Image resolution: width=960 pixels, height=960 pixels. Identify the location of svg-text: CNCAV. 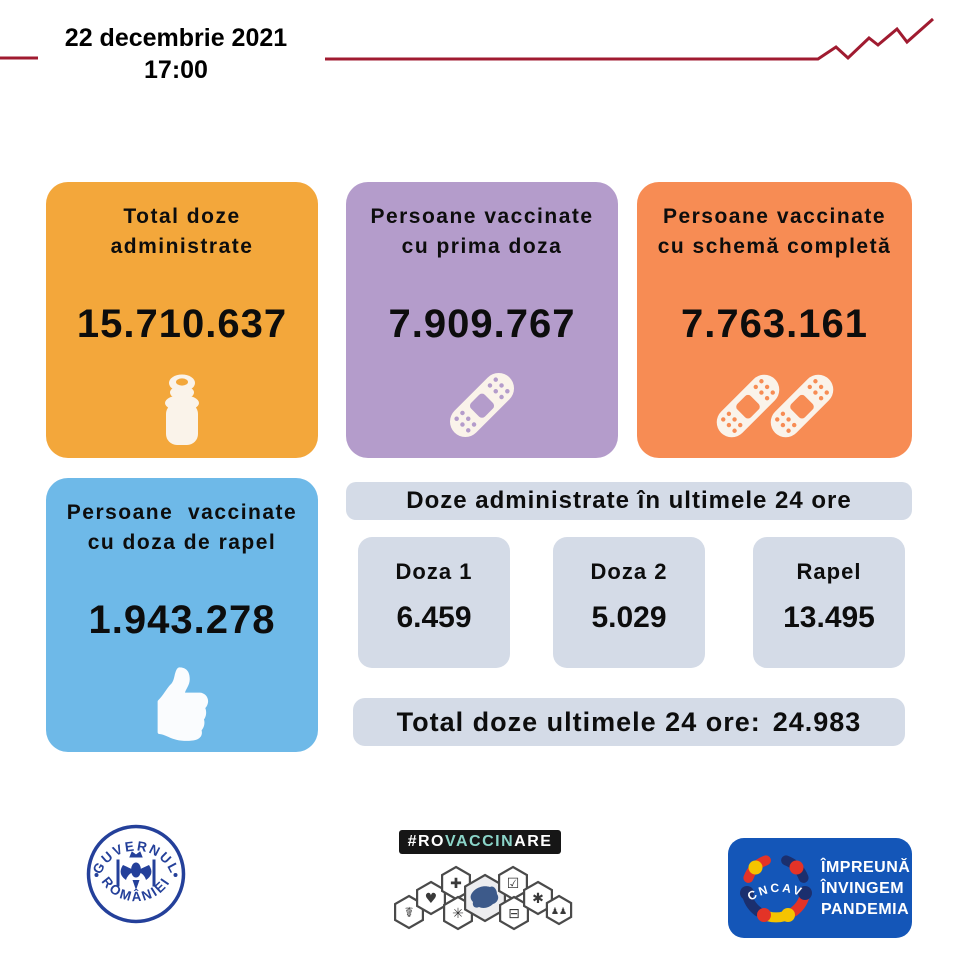
(775, 892).